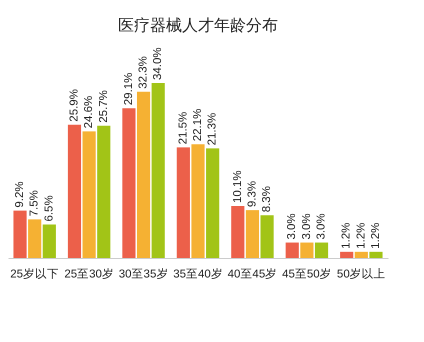 This screenshot has width=424, height=342. I want to click on x-tick-label: 50岁以上, so click(361, 274).